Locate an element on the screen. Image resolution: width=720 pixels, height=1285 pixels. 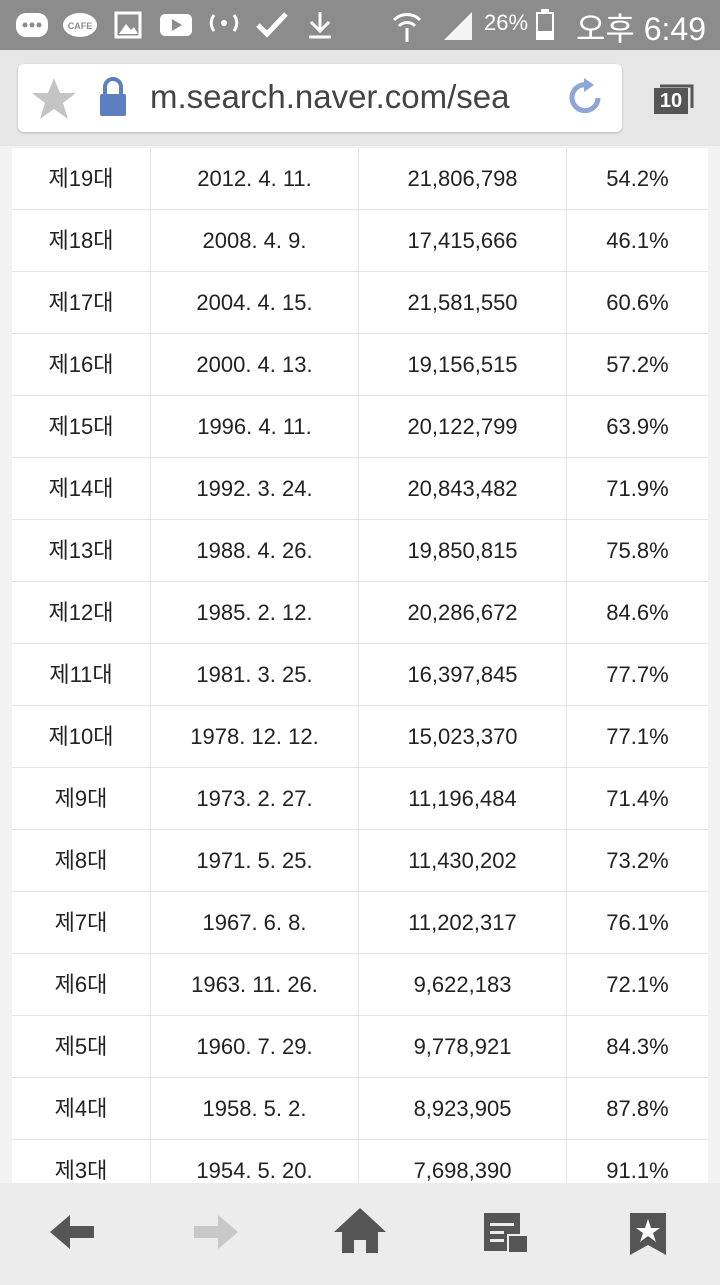
tab-count: 10 is located at coordinates (671, 101).